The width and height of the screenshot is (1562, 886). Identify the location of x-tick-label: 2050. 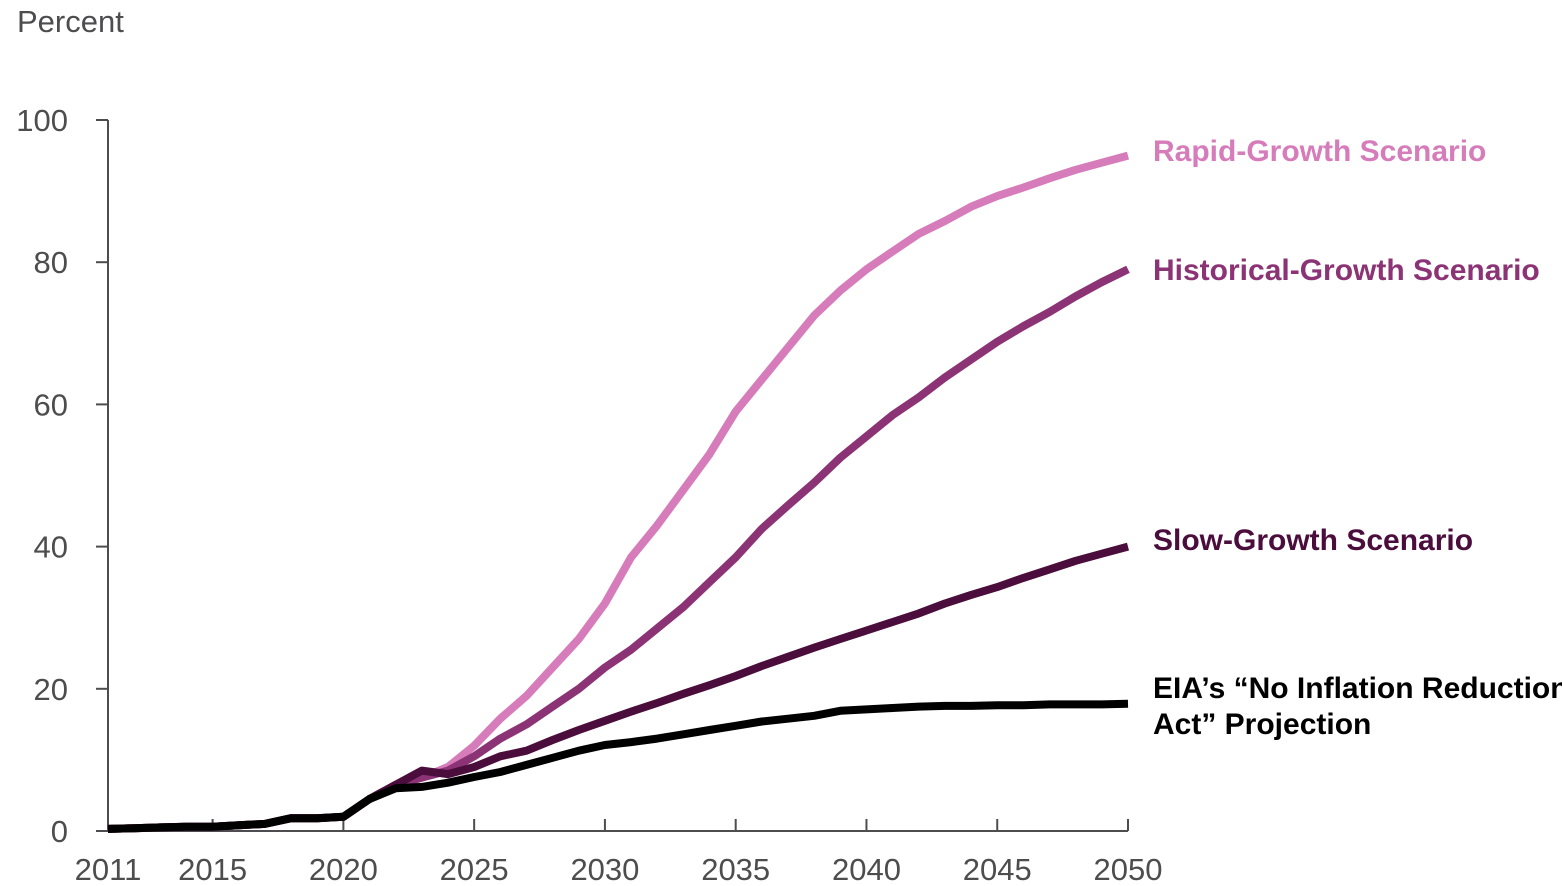
(1128, 869).